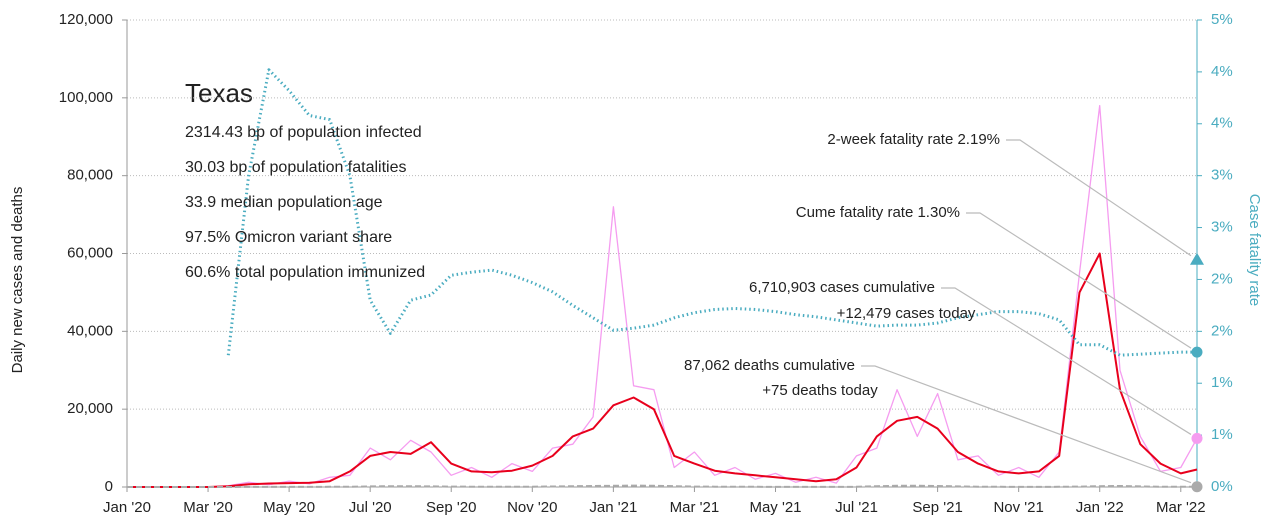 The image size is (1270, 527). Describe the element at coordinates (913, 139) in the screenshot. I see `annotation-text: 2-week fatality rate 2.19%` at that location.